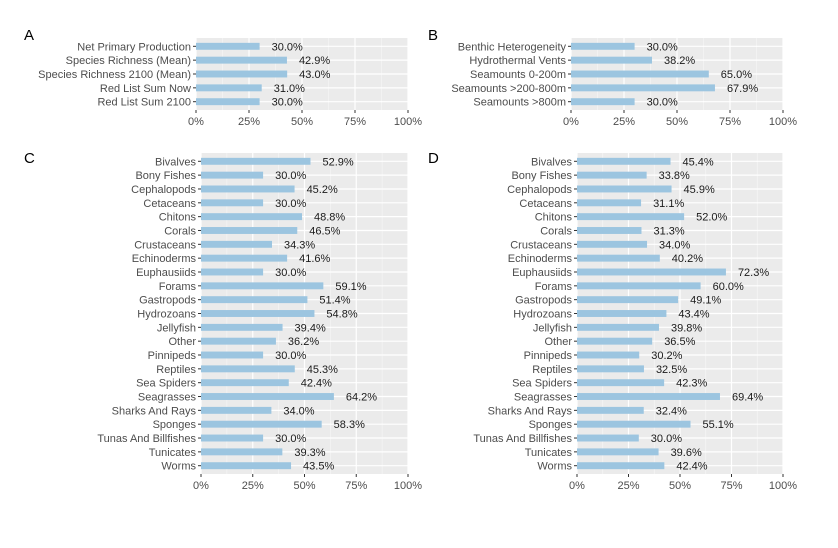  I want to click on data-label: 64.2%, so click(361, 398).